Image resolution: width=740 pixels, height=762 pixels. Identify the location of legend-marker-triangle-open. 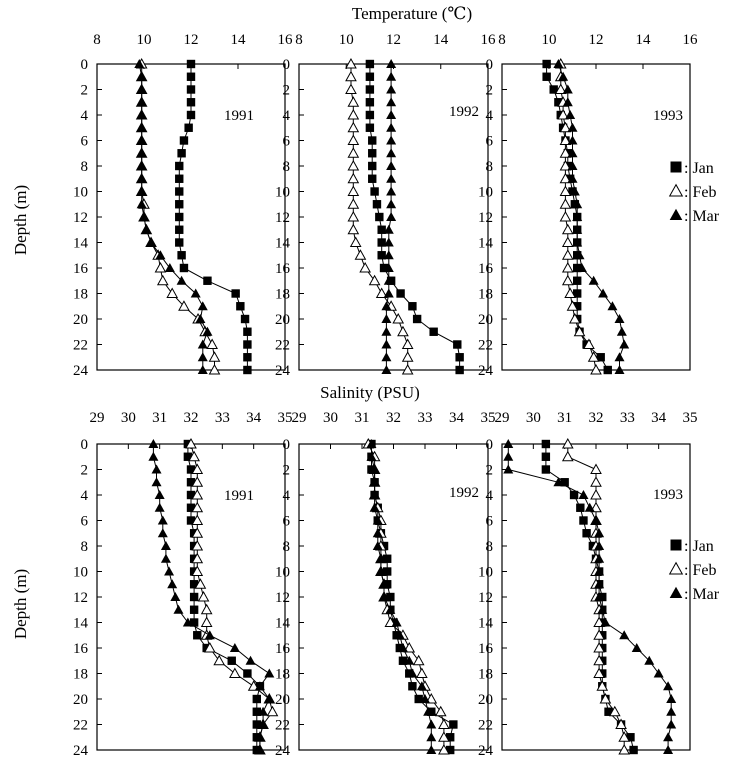
(676, 190).